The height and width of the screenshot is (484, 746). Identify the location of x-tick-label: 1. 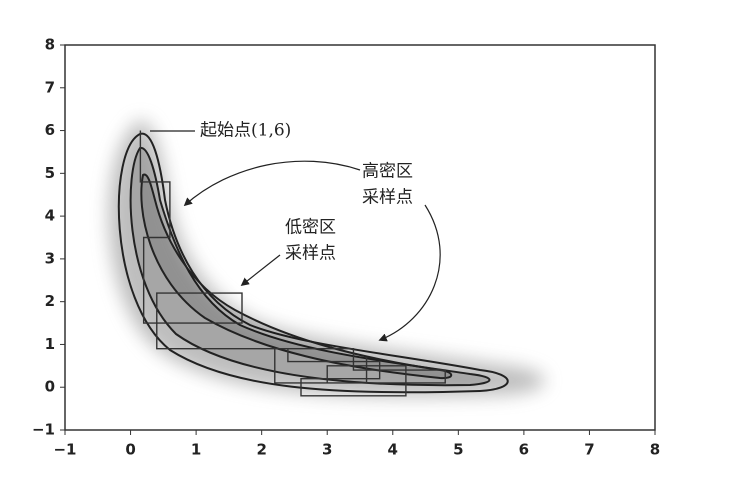
(196, 450).